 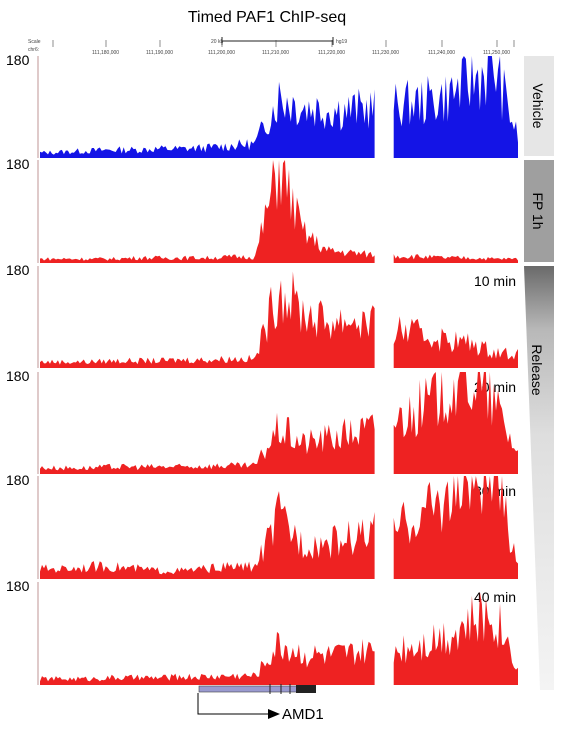 I want to click on release-label: Release, so click(x=537, y=370).